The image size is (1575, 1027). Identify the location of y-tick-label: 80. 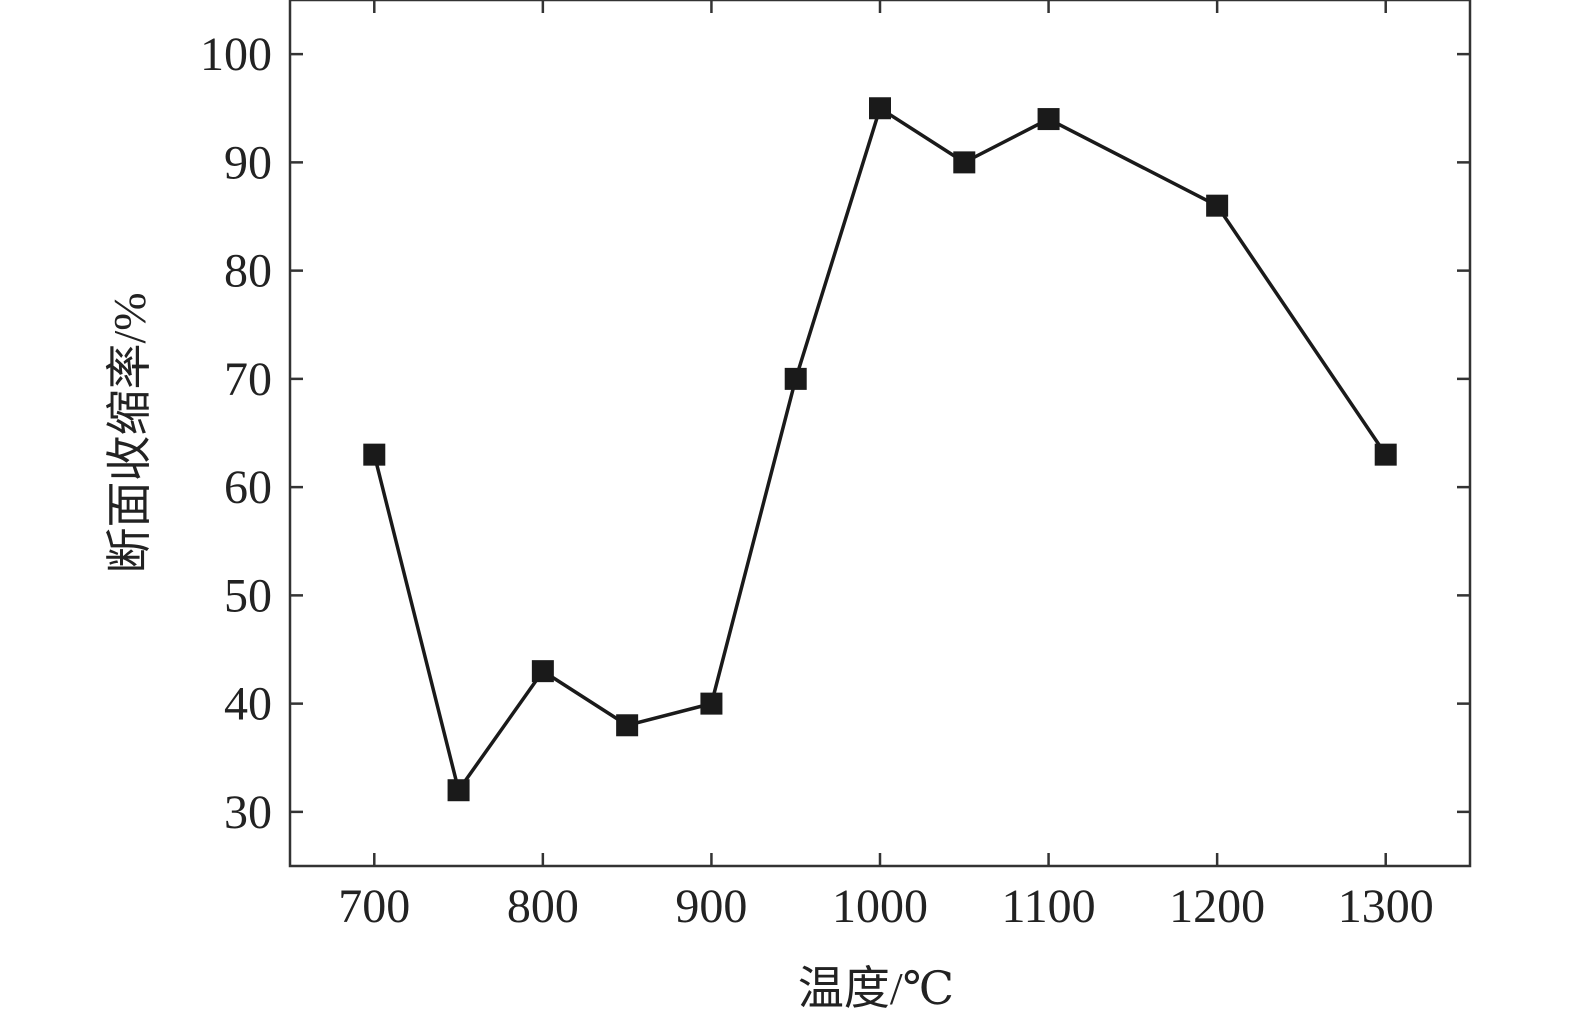
(248, 271).